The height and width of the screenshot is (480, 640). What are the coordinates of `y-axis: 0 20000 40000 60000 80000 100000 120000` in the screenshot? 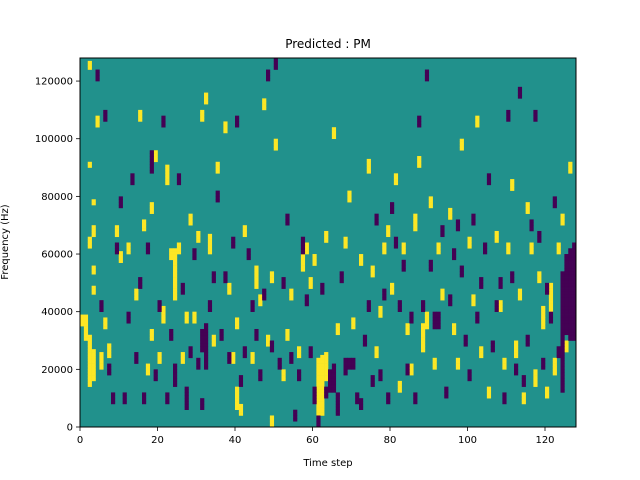 It's located at (57, 255).